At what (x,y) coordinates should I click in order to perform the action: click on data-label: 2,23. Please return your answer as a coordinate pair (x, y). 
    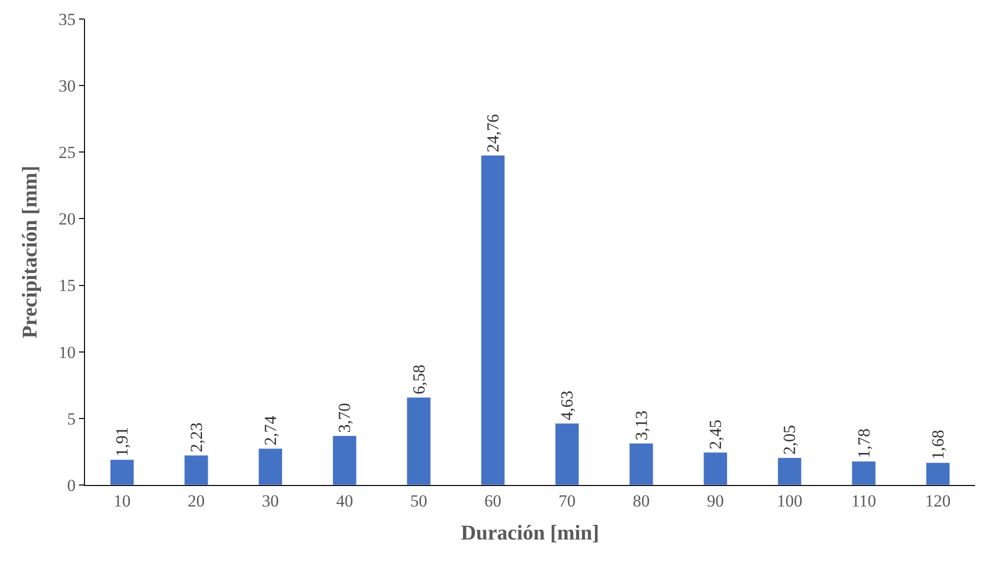
    Looking at the image, I should click on (196, 437).